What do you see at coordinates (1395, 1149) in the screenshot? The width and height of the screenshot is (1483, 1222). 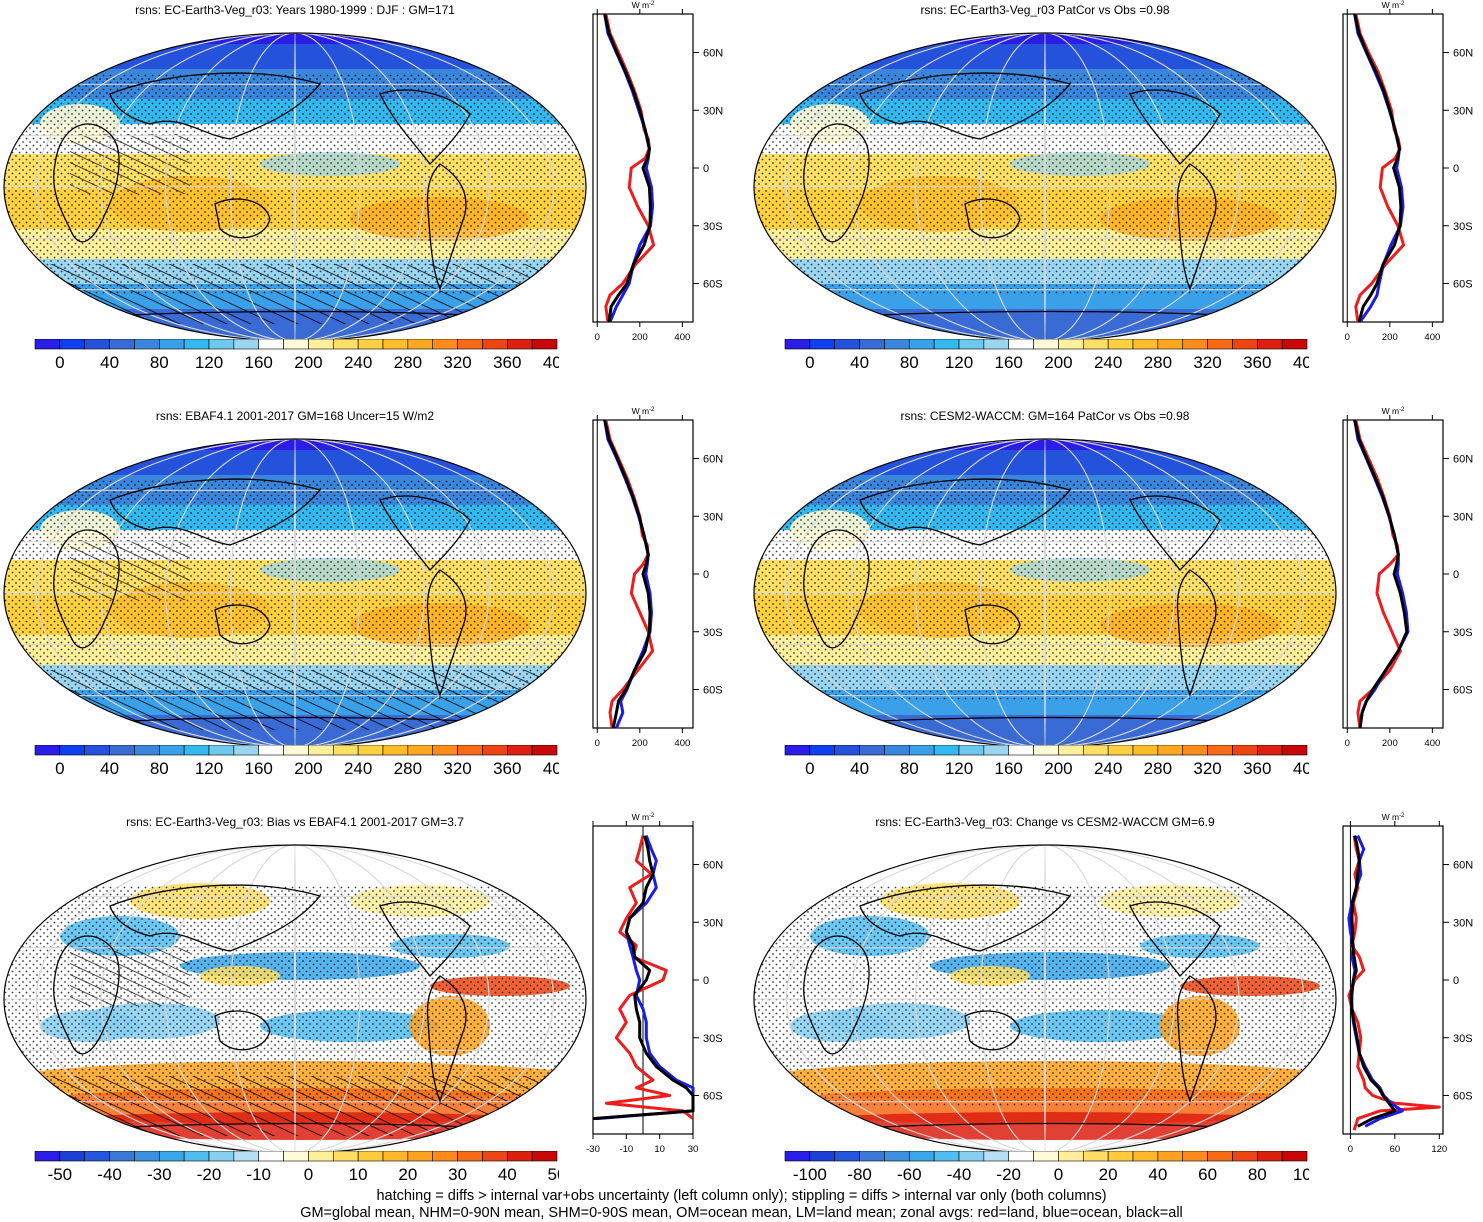 I see `zonal-x-tick-label: 60` at bounding box center [1395, 1149].